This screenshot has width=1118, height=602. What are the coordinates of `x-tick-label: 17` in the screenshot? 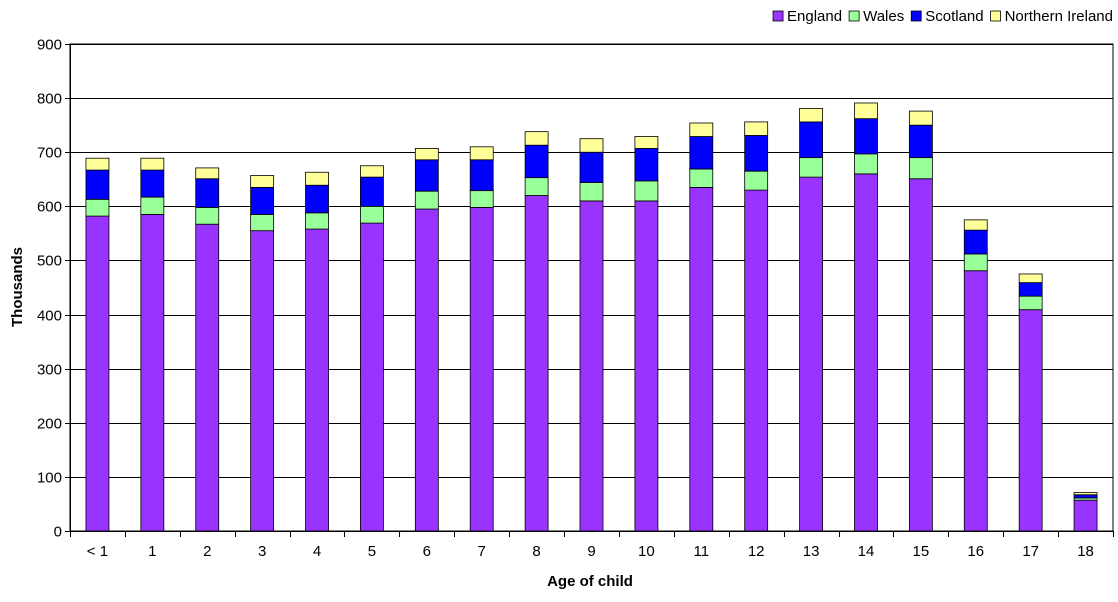 It's located at (1030, 551).